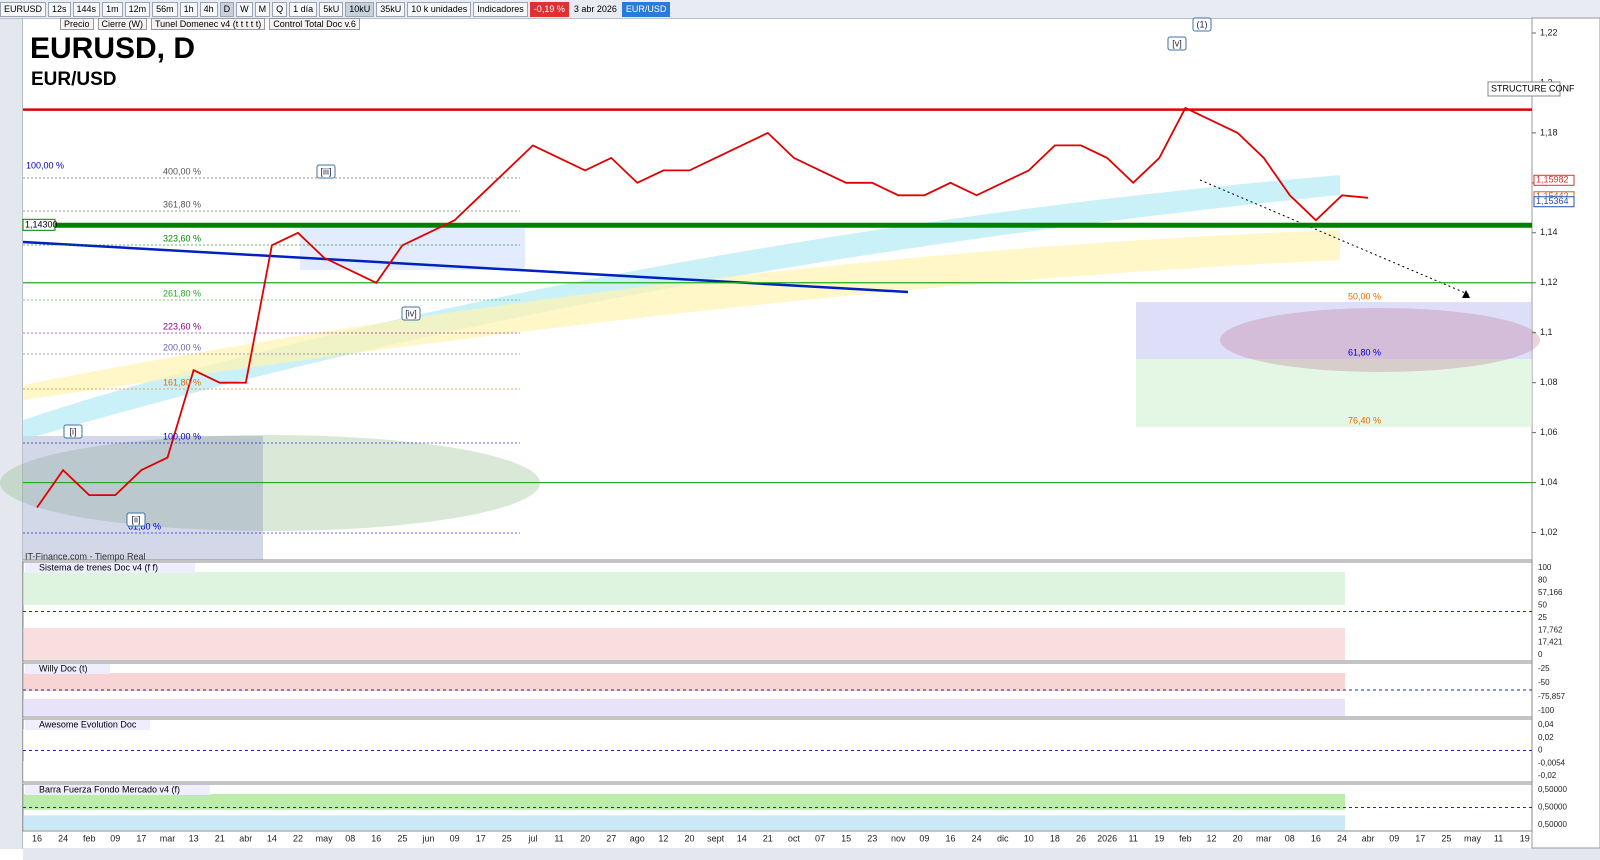 The width and height of the screenshot is (1600, 860). What do you see at coordinates (549, 9) in the screenshot?
I see `change: -0,19 %` at bounding box center [549, 9].